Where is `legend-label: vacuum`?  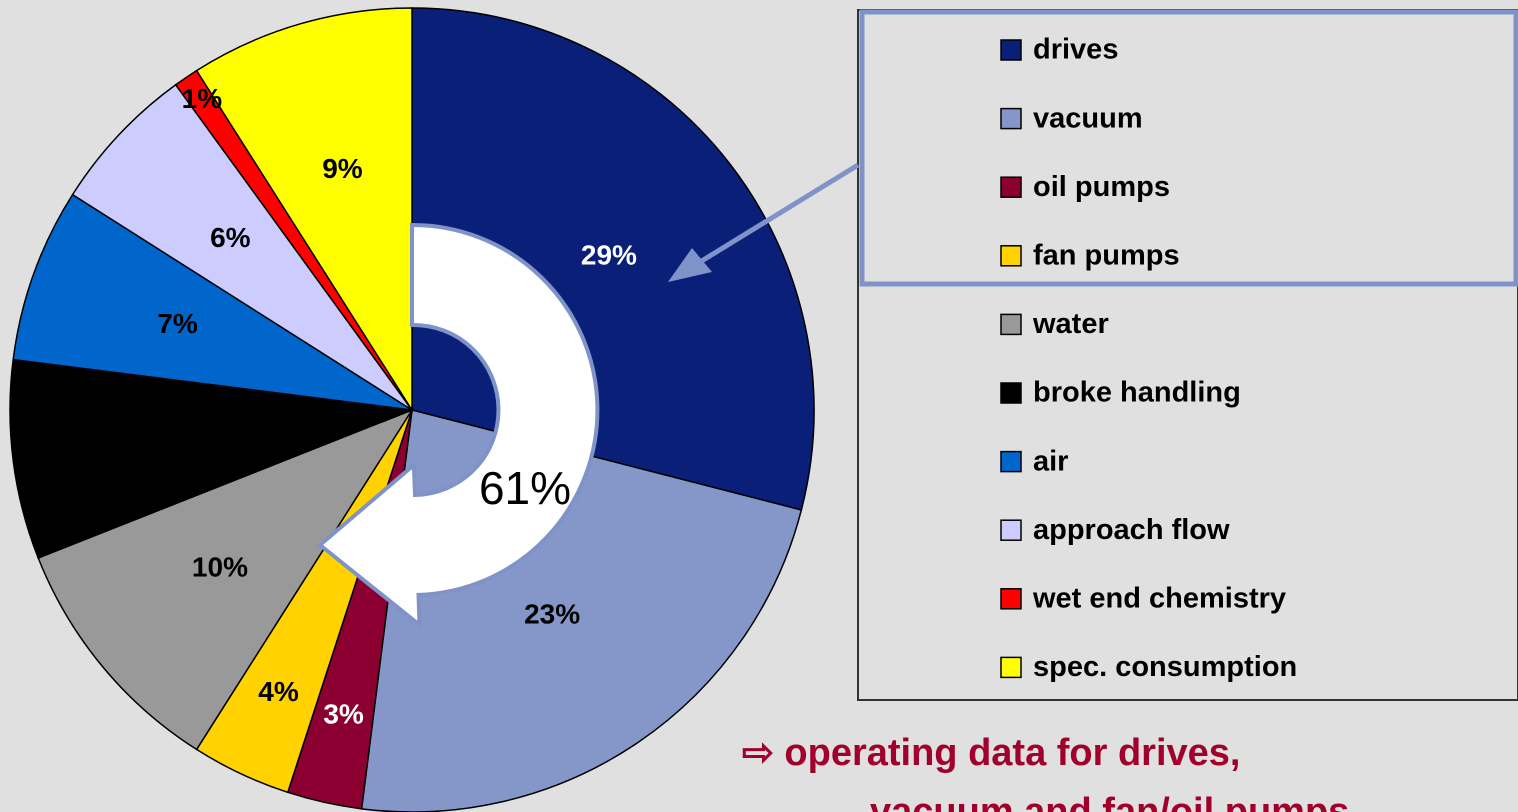 legend-label: vacuum is located at coordinates (1088, 118).